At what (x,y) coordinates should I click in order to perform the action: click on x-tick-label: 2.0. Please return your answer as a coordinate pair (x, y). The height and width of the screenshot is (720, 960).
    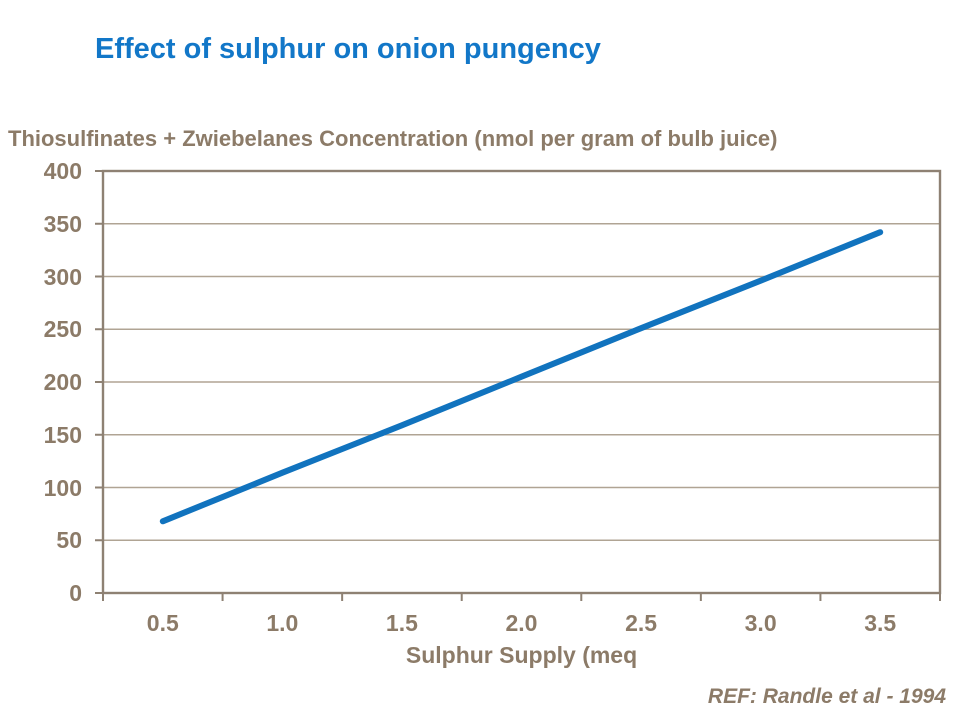
    Looking at the image, I should click on (521, 623).